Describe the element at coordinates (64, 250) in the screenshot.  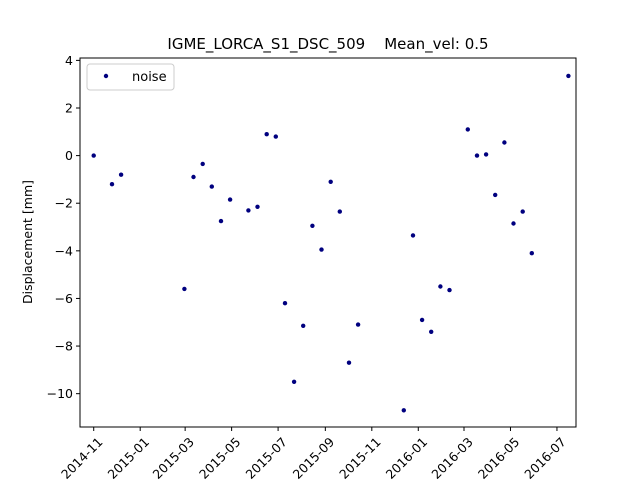
I see `y-tick-label: −4` at that location.